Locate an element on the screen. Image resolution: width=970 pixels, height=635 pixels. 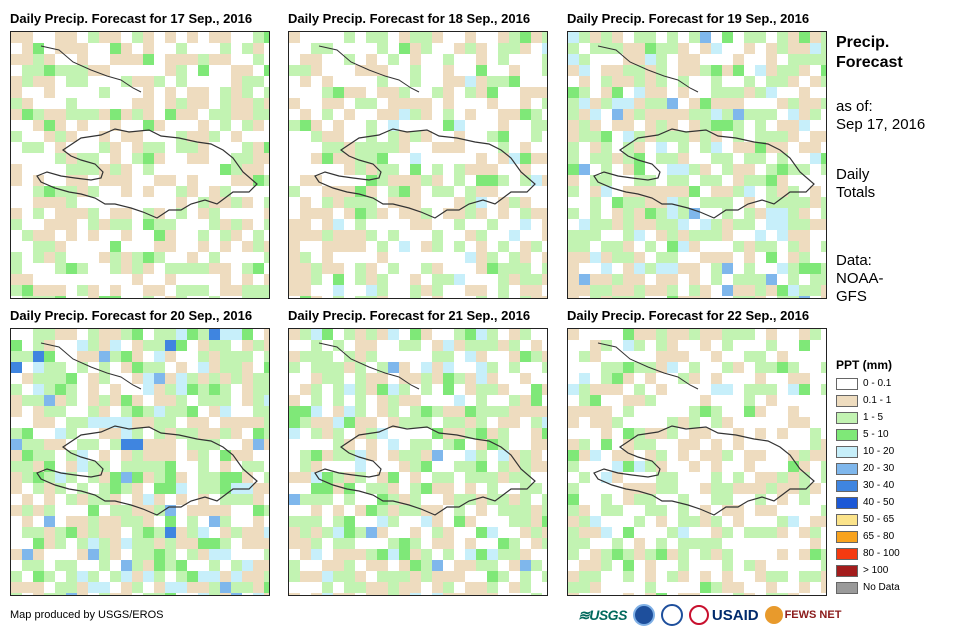
legend-item: 80 - 100 is located at coordinates (868, 553).